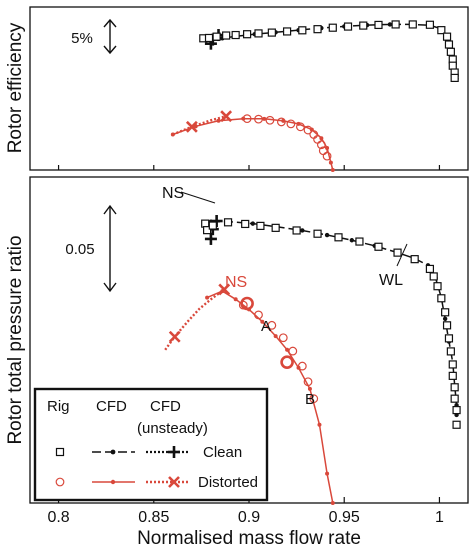  I want to click on efficiency-distorted-series, so click(252, 141).